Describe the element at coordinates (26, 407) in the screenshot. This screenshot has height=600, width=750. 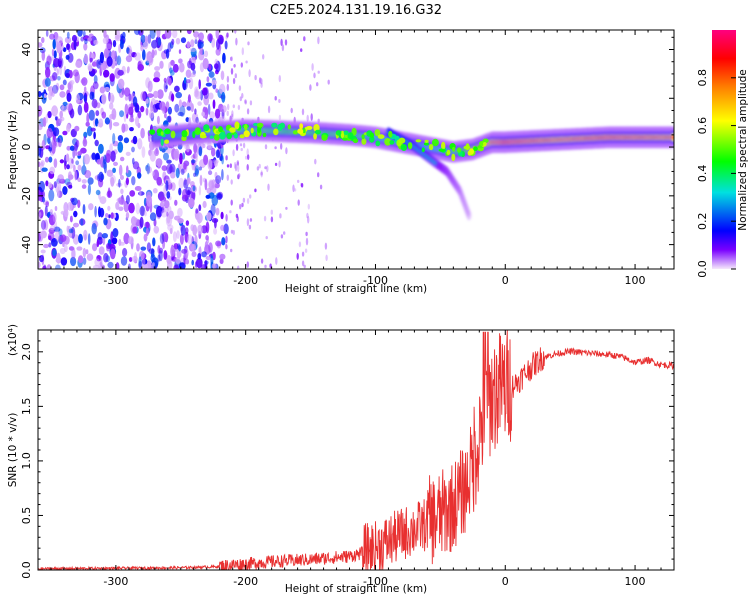
I see `y-tick-label: 1.5` at that location.